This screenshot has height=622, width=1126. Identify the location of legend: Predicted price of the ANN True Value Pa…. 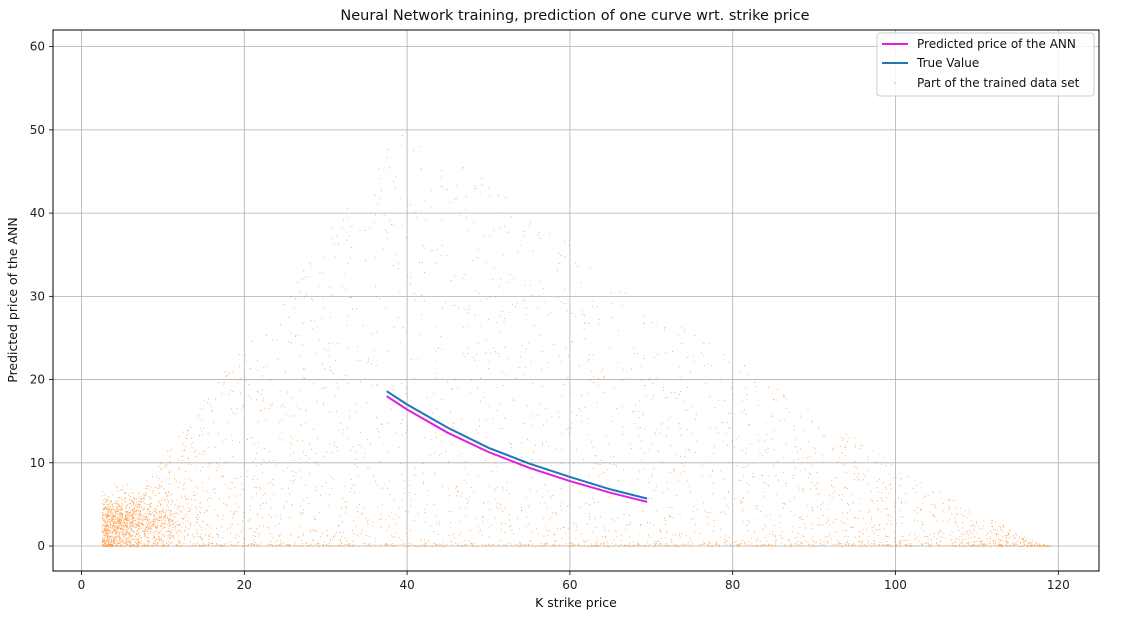
(985, 64).